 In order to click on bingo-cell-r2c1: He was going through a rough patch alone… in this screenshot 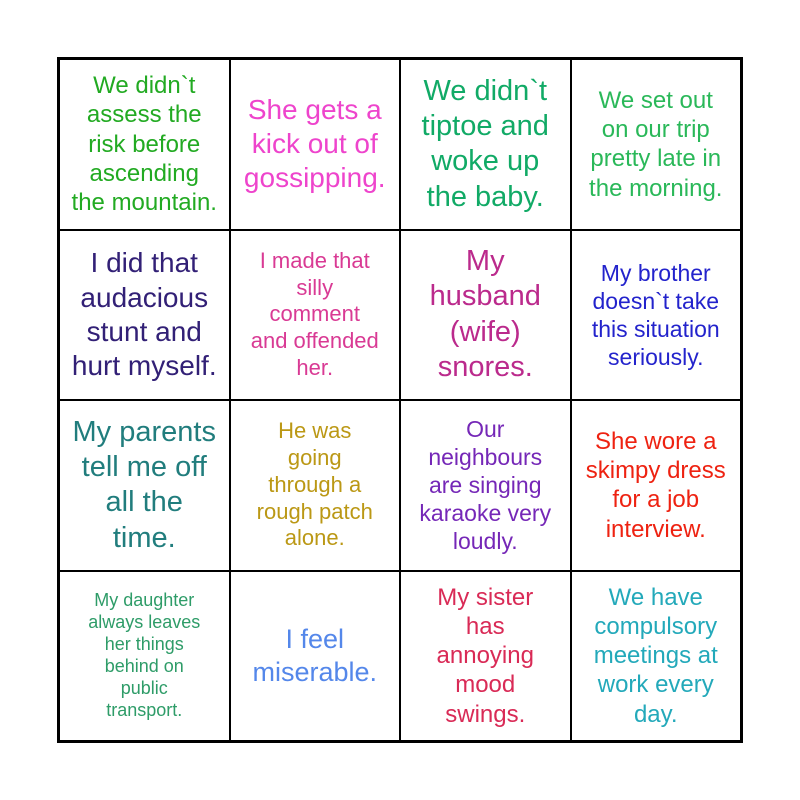, I will do `click(314, 485)`.